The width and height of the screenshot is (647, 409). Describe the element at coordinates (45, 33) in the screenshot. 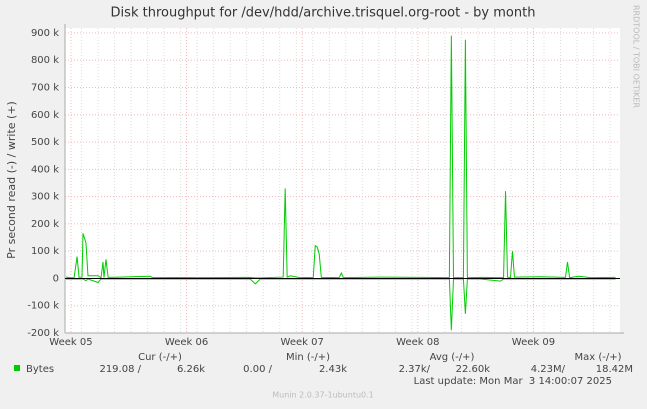

I see `y-tick-label: 900 k` at that location.